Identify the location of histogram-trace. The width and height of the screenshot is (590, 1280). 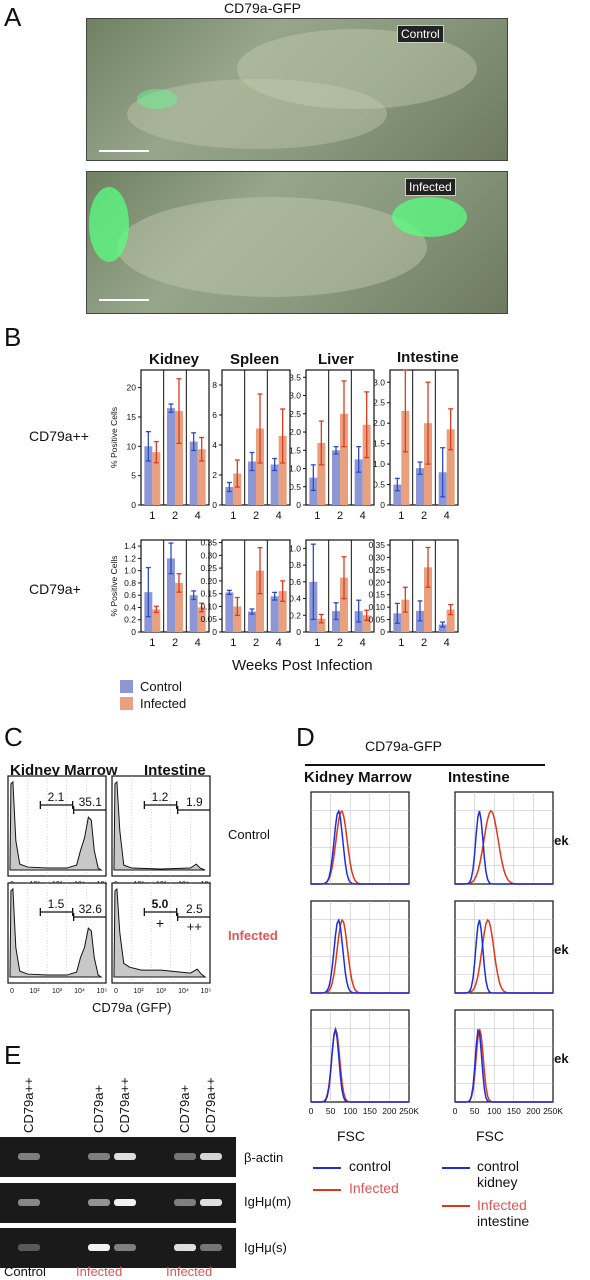
(159, 825).